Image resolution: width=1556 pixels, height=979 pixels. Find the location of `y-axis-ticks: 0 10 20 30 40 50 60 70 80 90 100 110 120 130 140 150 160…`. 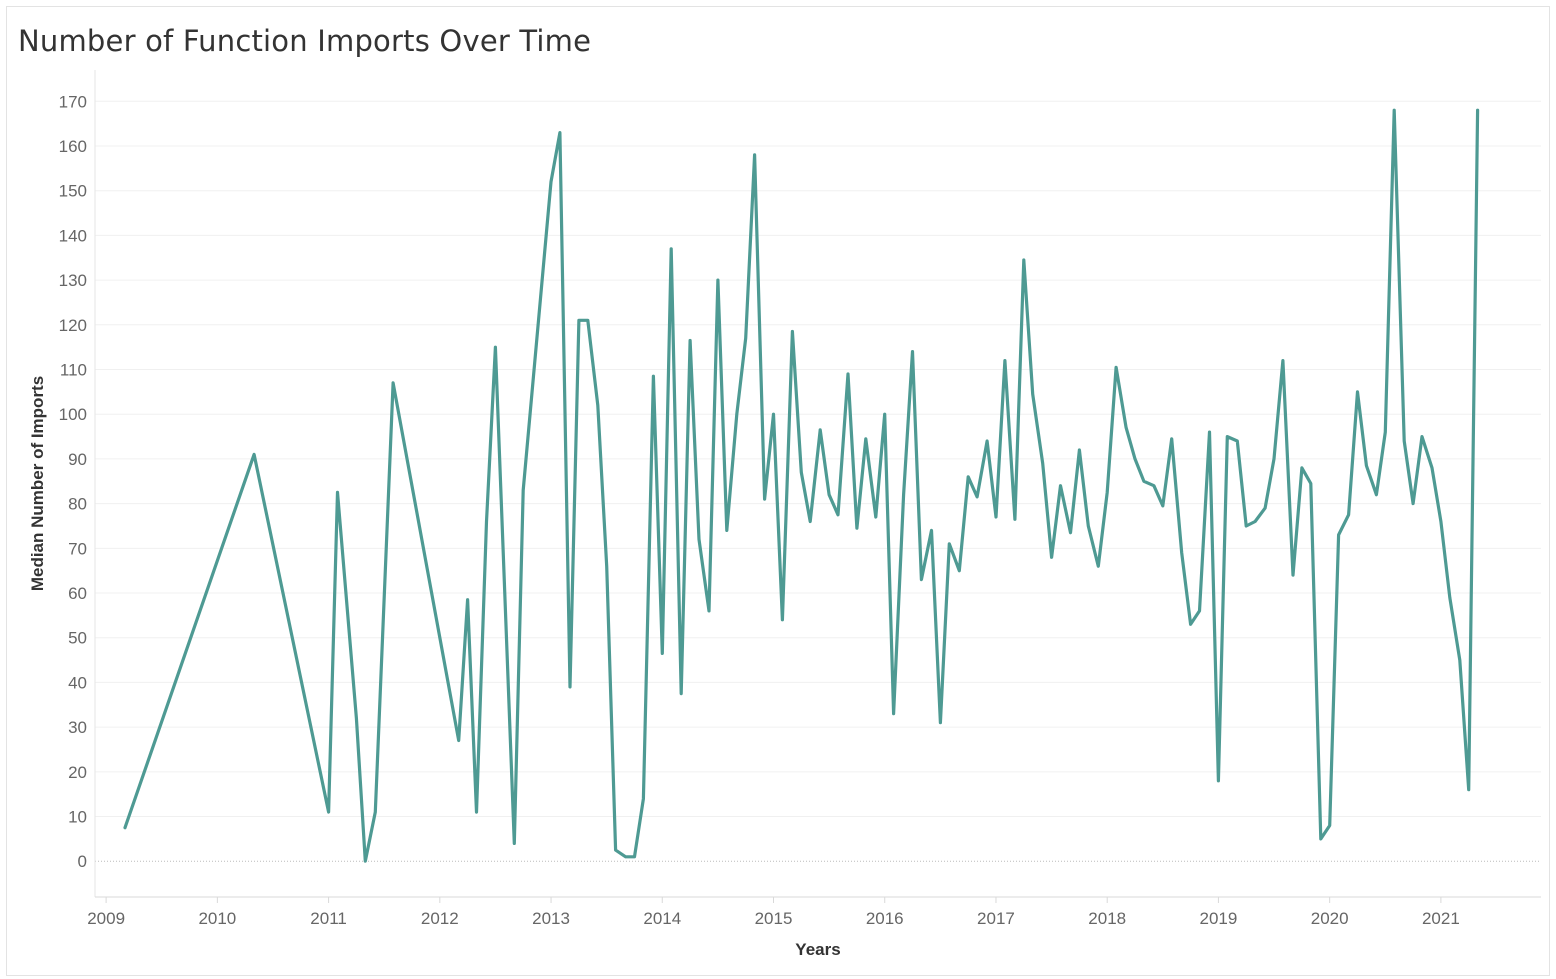

y-axis-ticks: 0 10 20 30 40 50 60 70 80 90 100 110 120 130 140 150 160… is located at coordinates (73, 481).